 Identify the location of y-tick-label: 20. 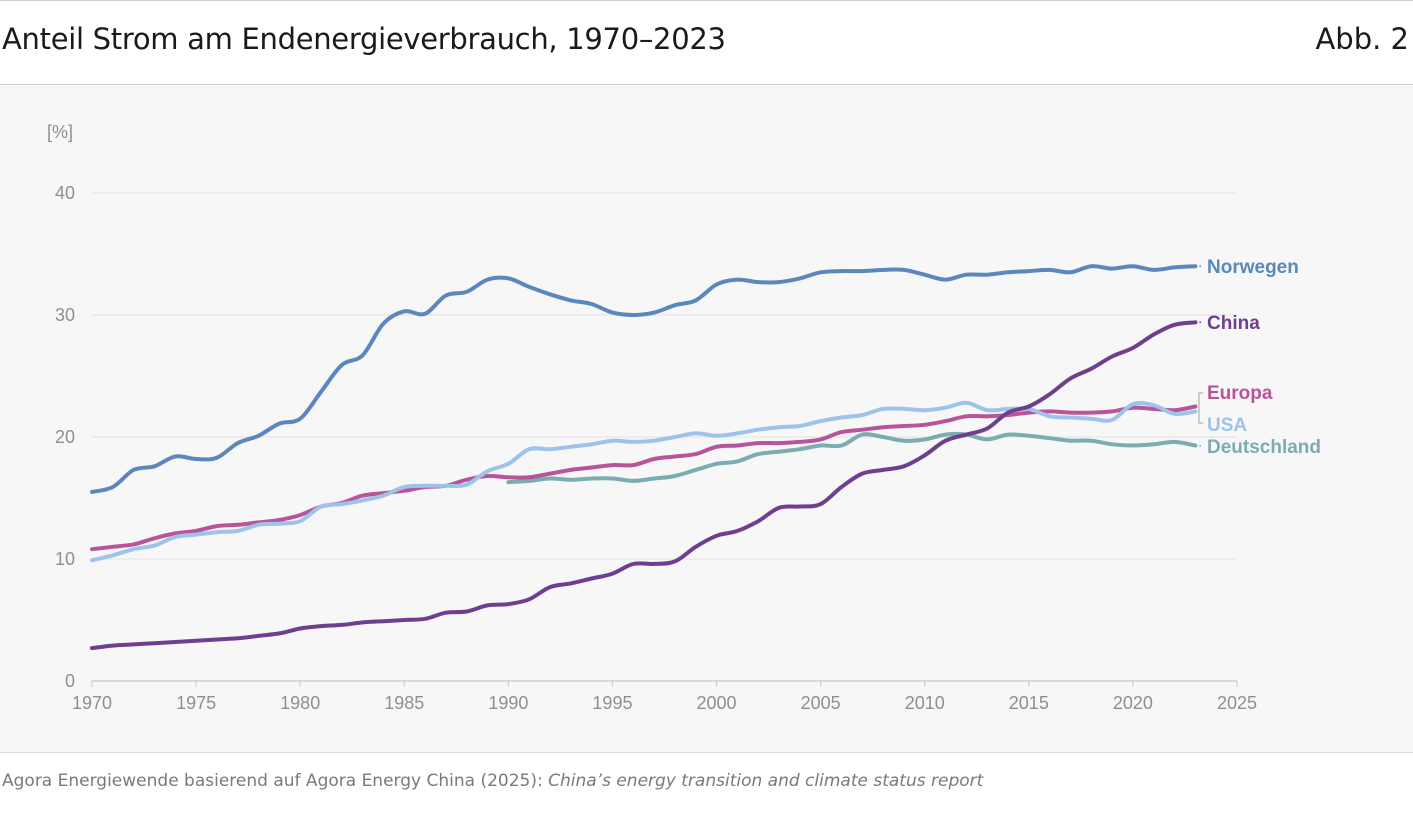
(65, 437).